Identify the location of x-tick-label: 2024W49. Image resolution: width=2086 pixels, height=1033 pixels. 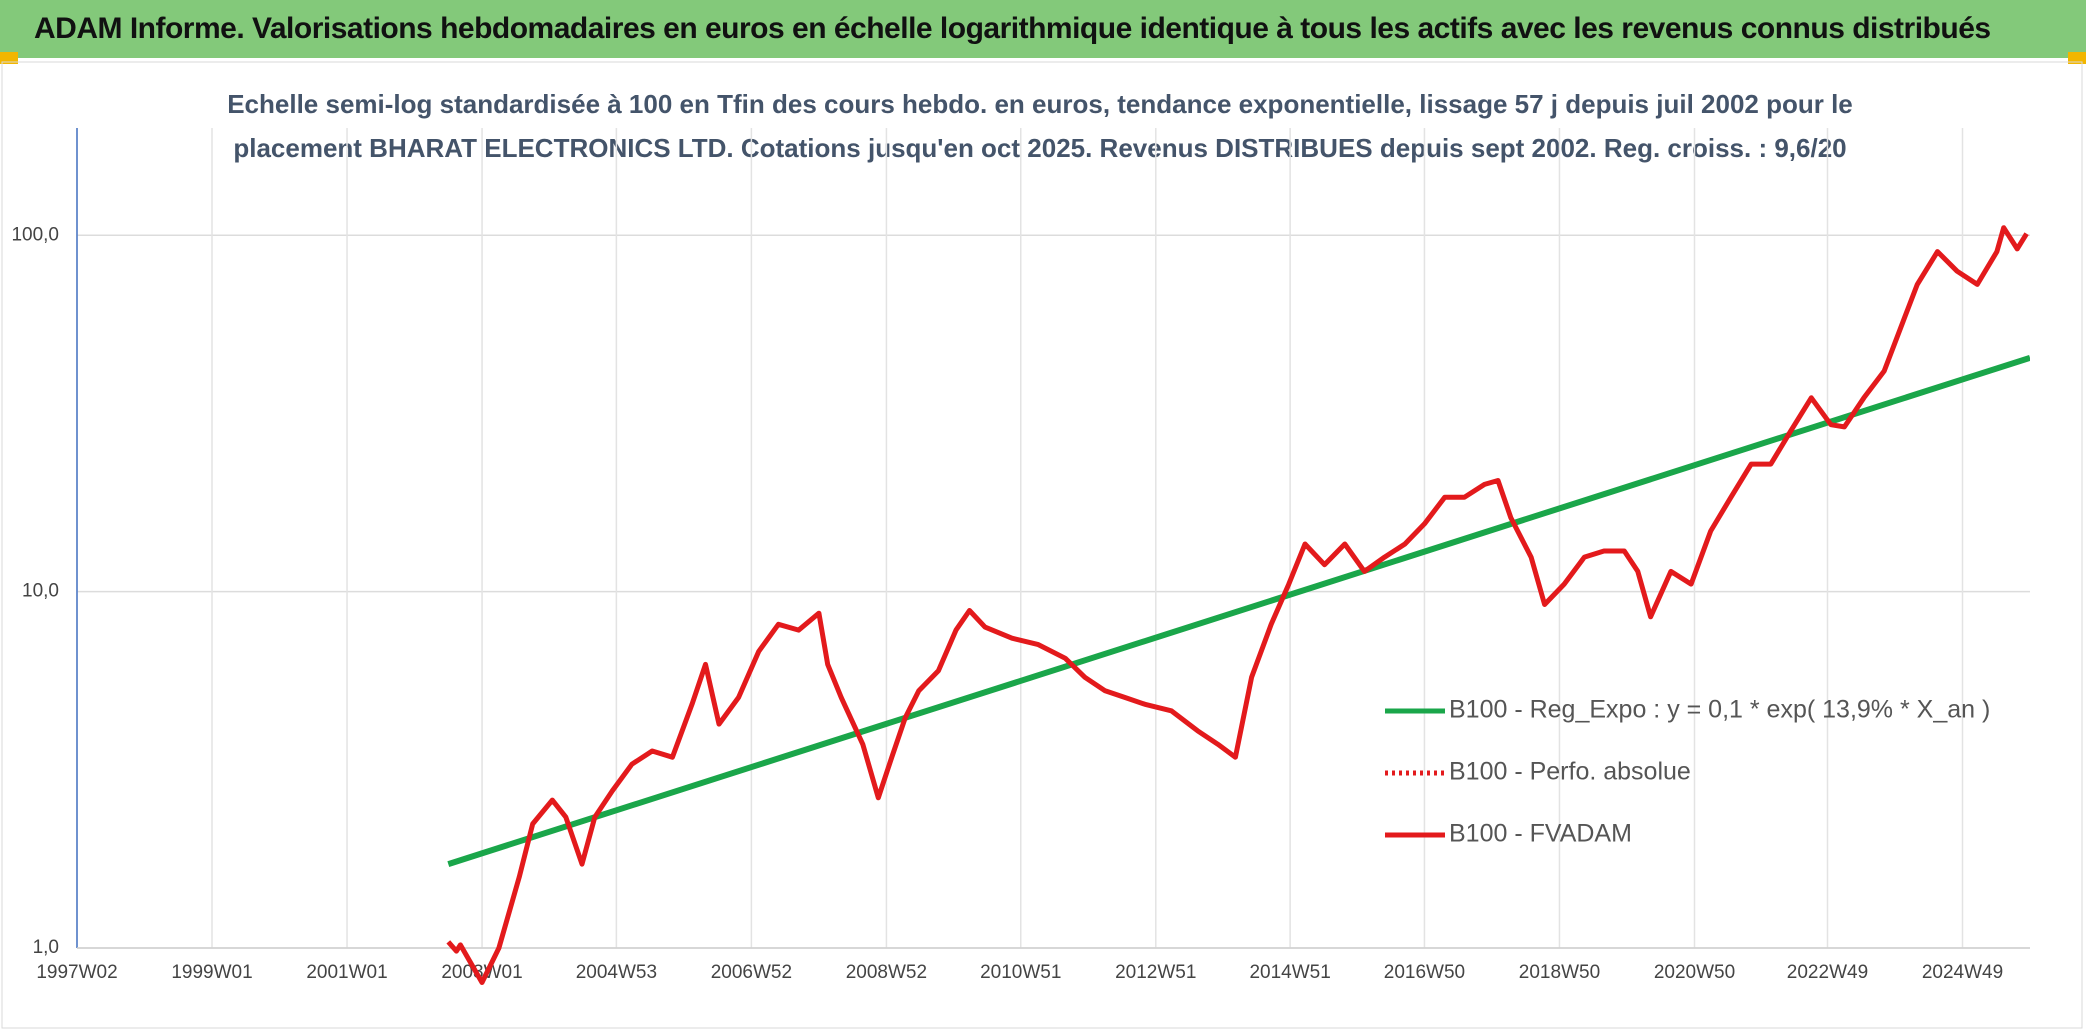
(1962, 972).